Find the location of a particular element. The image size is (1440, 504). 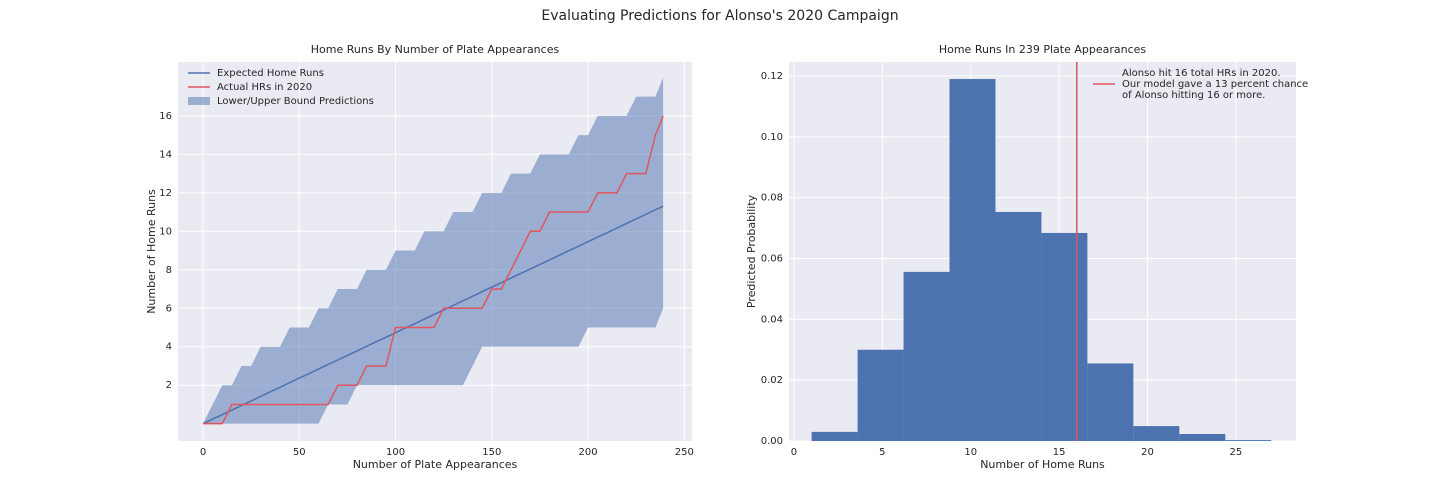

x-tick-label: 5 is located at coordinates (882, 452).